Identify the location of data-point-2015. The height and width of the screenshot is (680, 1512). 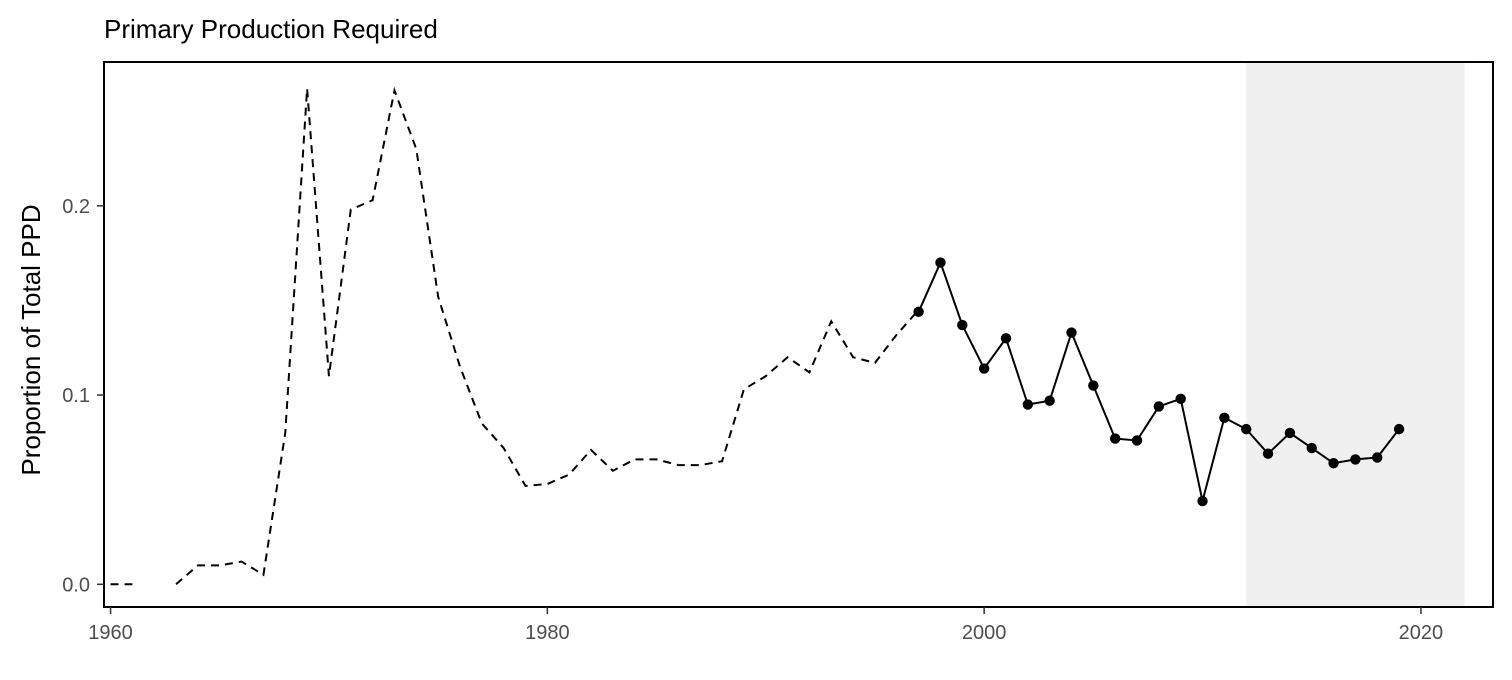
(1311, 448).